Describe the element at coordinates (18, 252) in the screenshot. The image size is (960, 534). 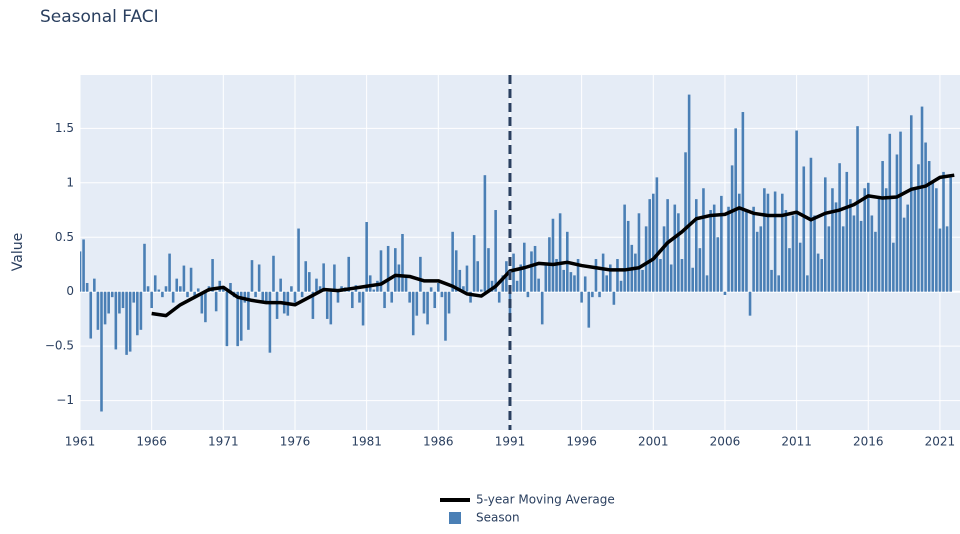
I see `y-axis-title: Value` at that location.